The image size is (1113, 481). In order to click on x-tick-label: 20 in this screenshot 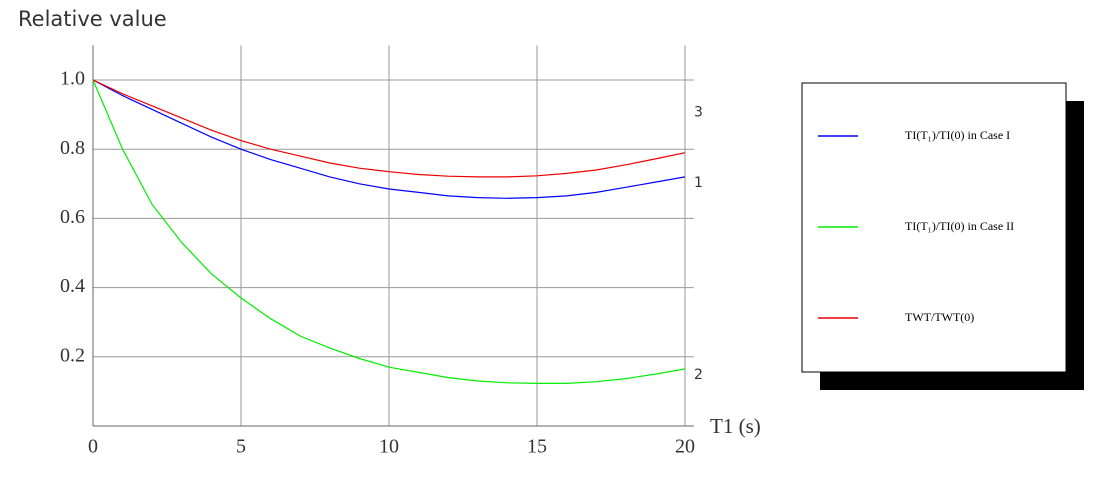, I will do `click(685, 447)`.